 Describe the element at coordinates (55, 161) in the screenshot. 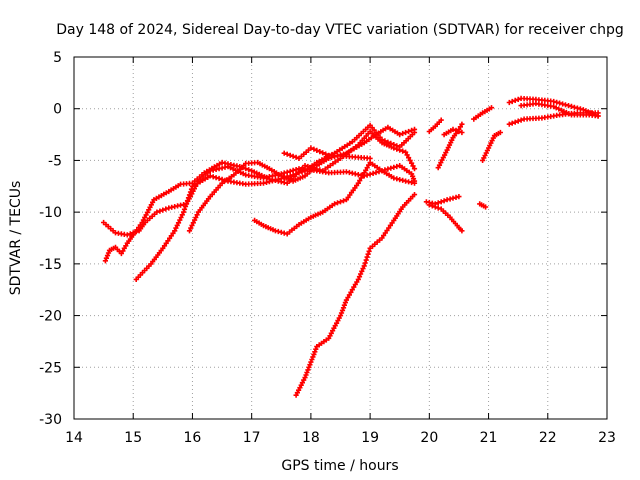

I see `y-tick-label: -5` at that location.